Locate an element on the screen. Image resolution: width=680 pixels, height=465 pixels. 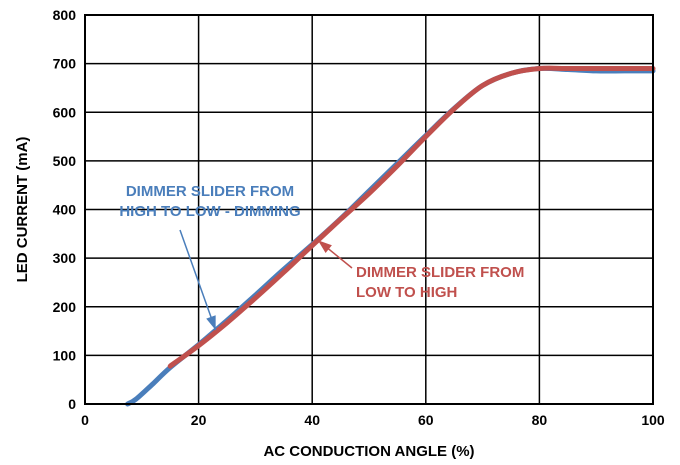
y-tick-label: 800 is located at coordinates (65, 15).